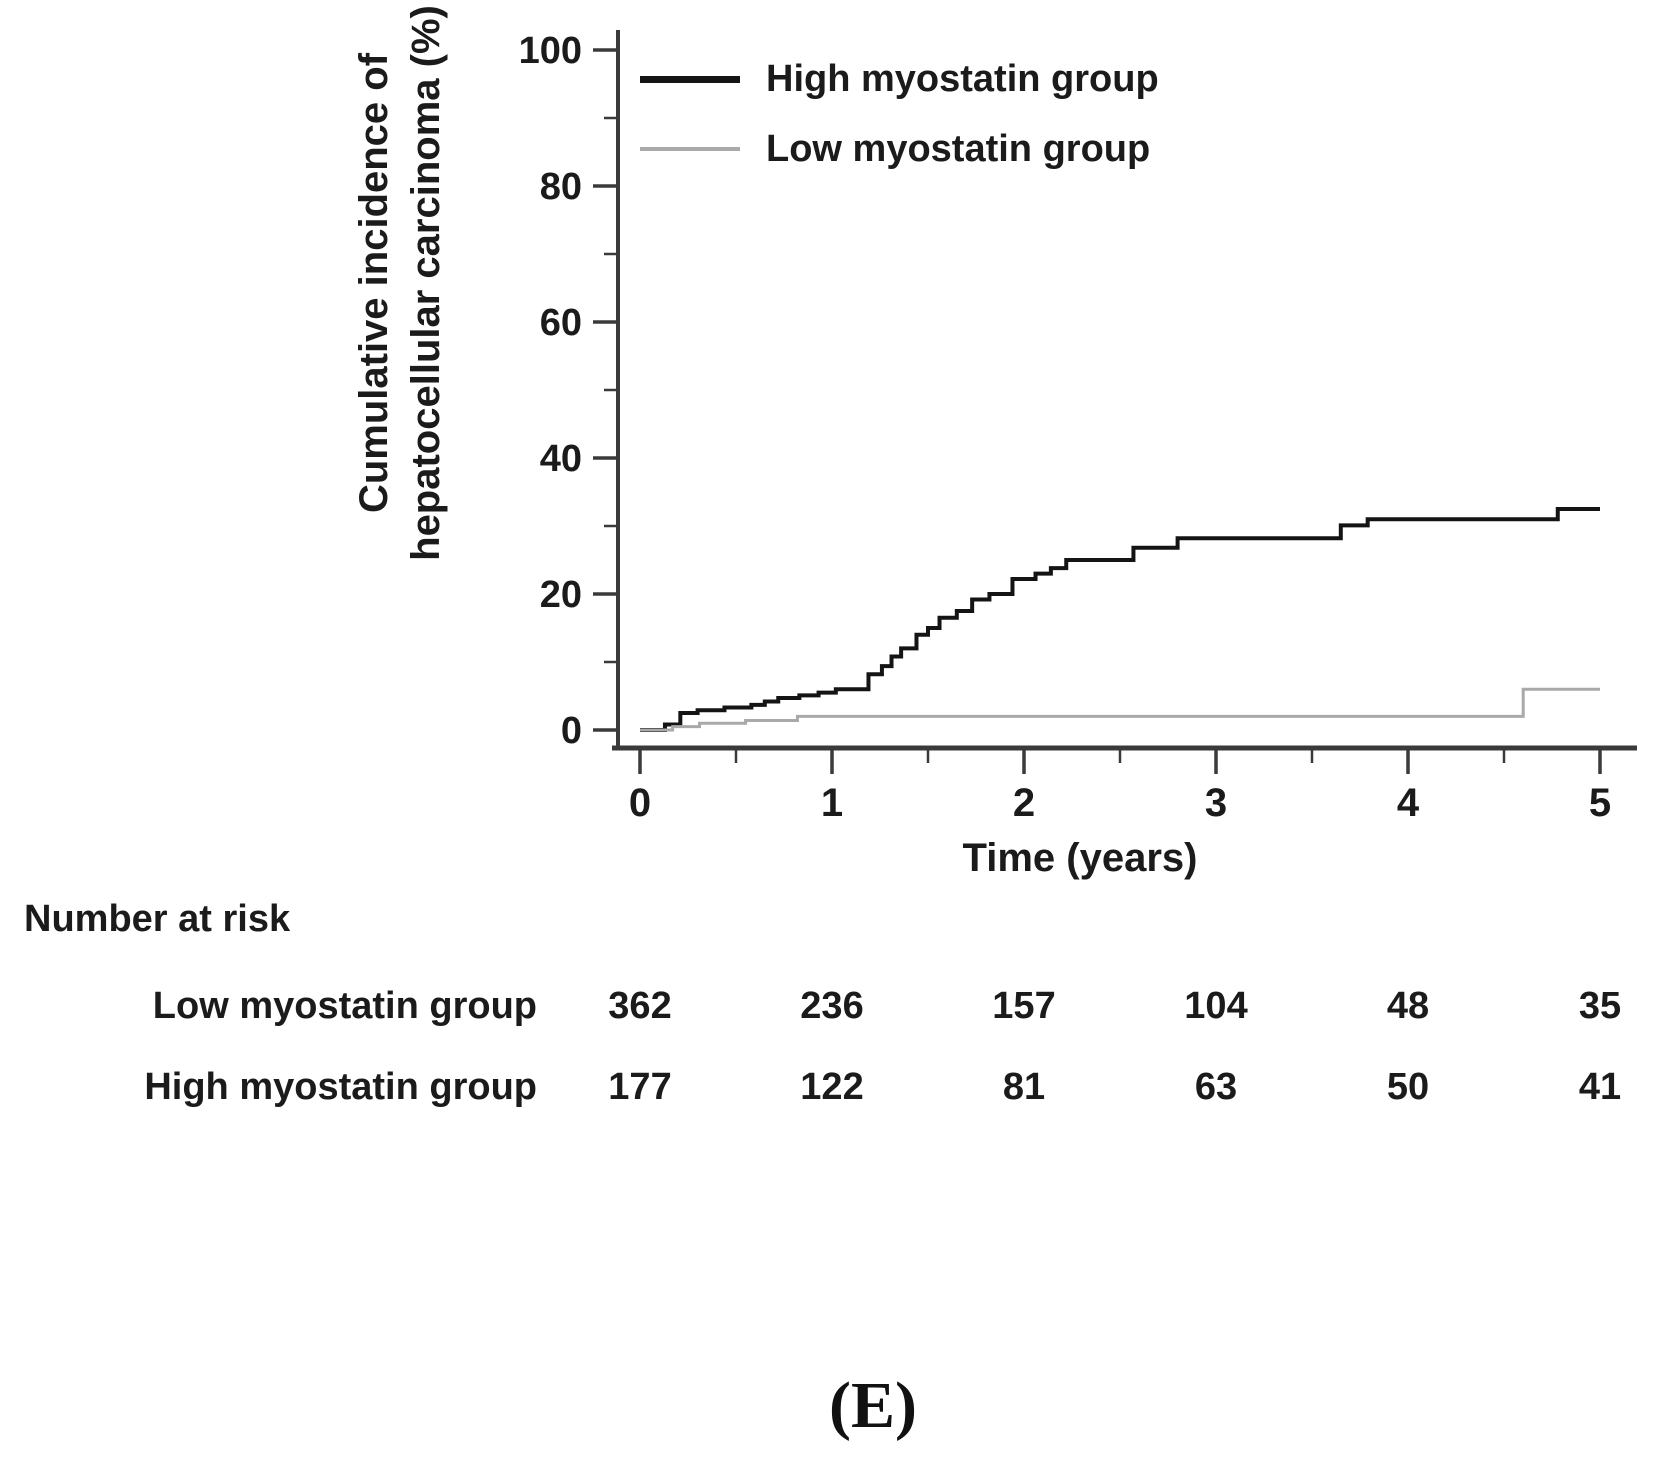  What do you see at coordinates (962, 78) in the screenshot?
I see `legend-label-high: High myostatin group` at bounding box center [962, 78].